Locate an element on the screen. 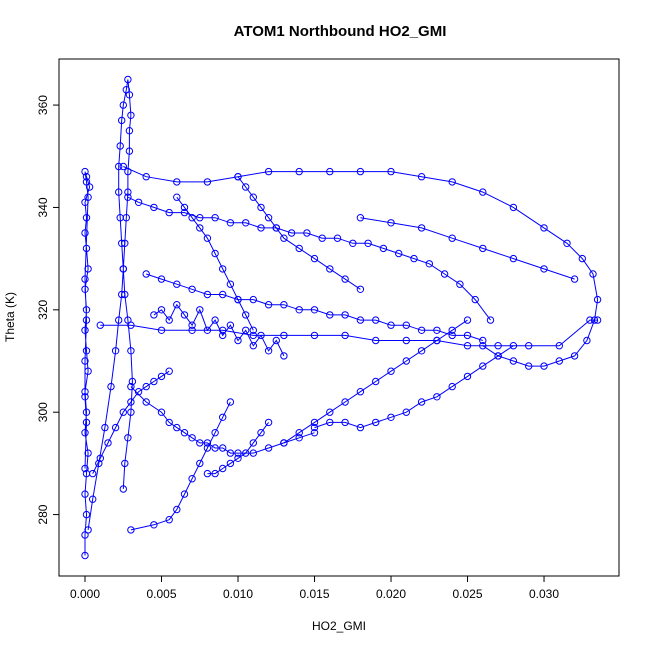 The image size is (650, 650). x-axis-label: HO2_GMI is located at coordinates (339, 626).